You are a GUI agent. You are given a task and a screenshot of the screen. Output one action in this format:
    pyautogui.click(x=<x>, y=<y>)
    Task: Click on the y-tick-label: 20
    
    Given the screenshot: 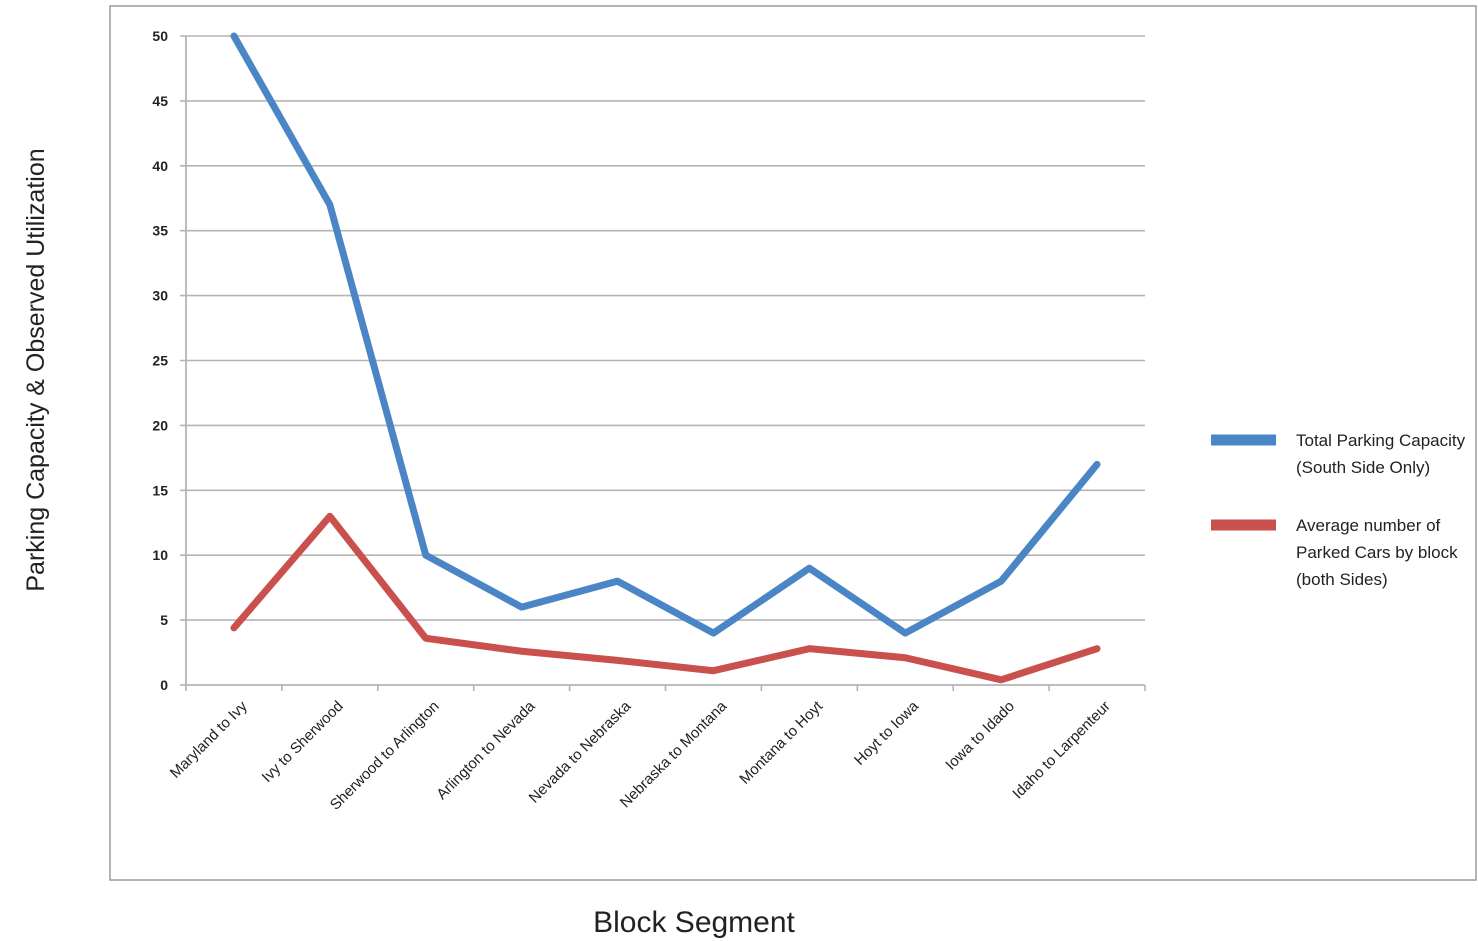 What is the action you would take?
    pyautogui.click(x=160, y=425)
    